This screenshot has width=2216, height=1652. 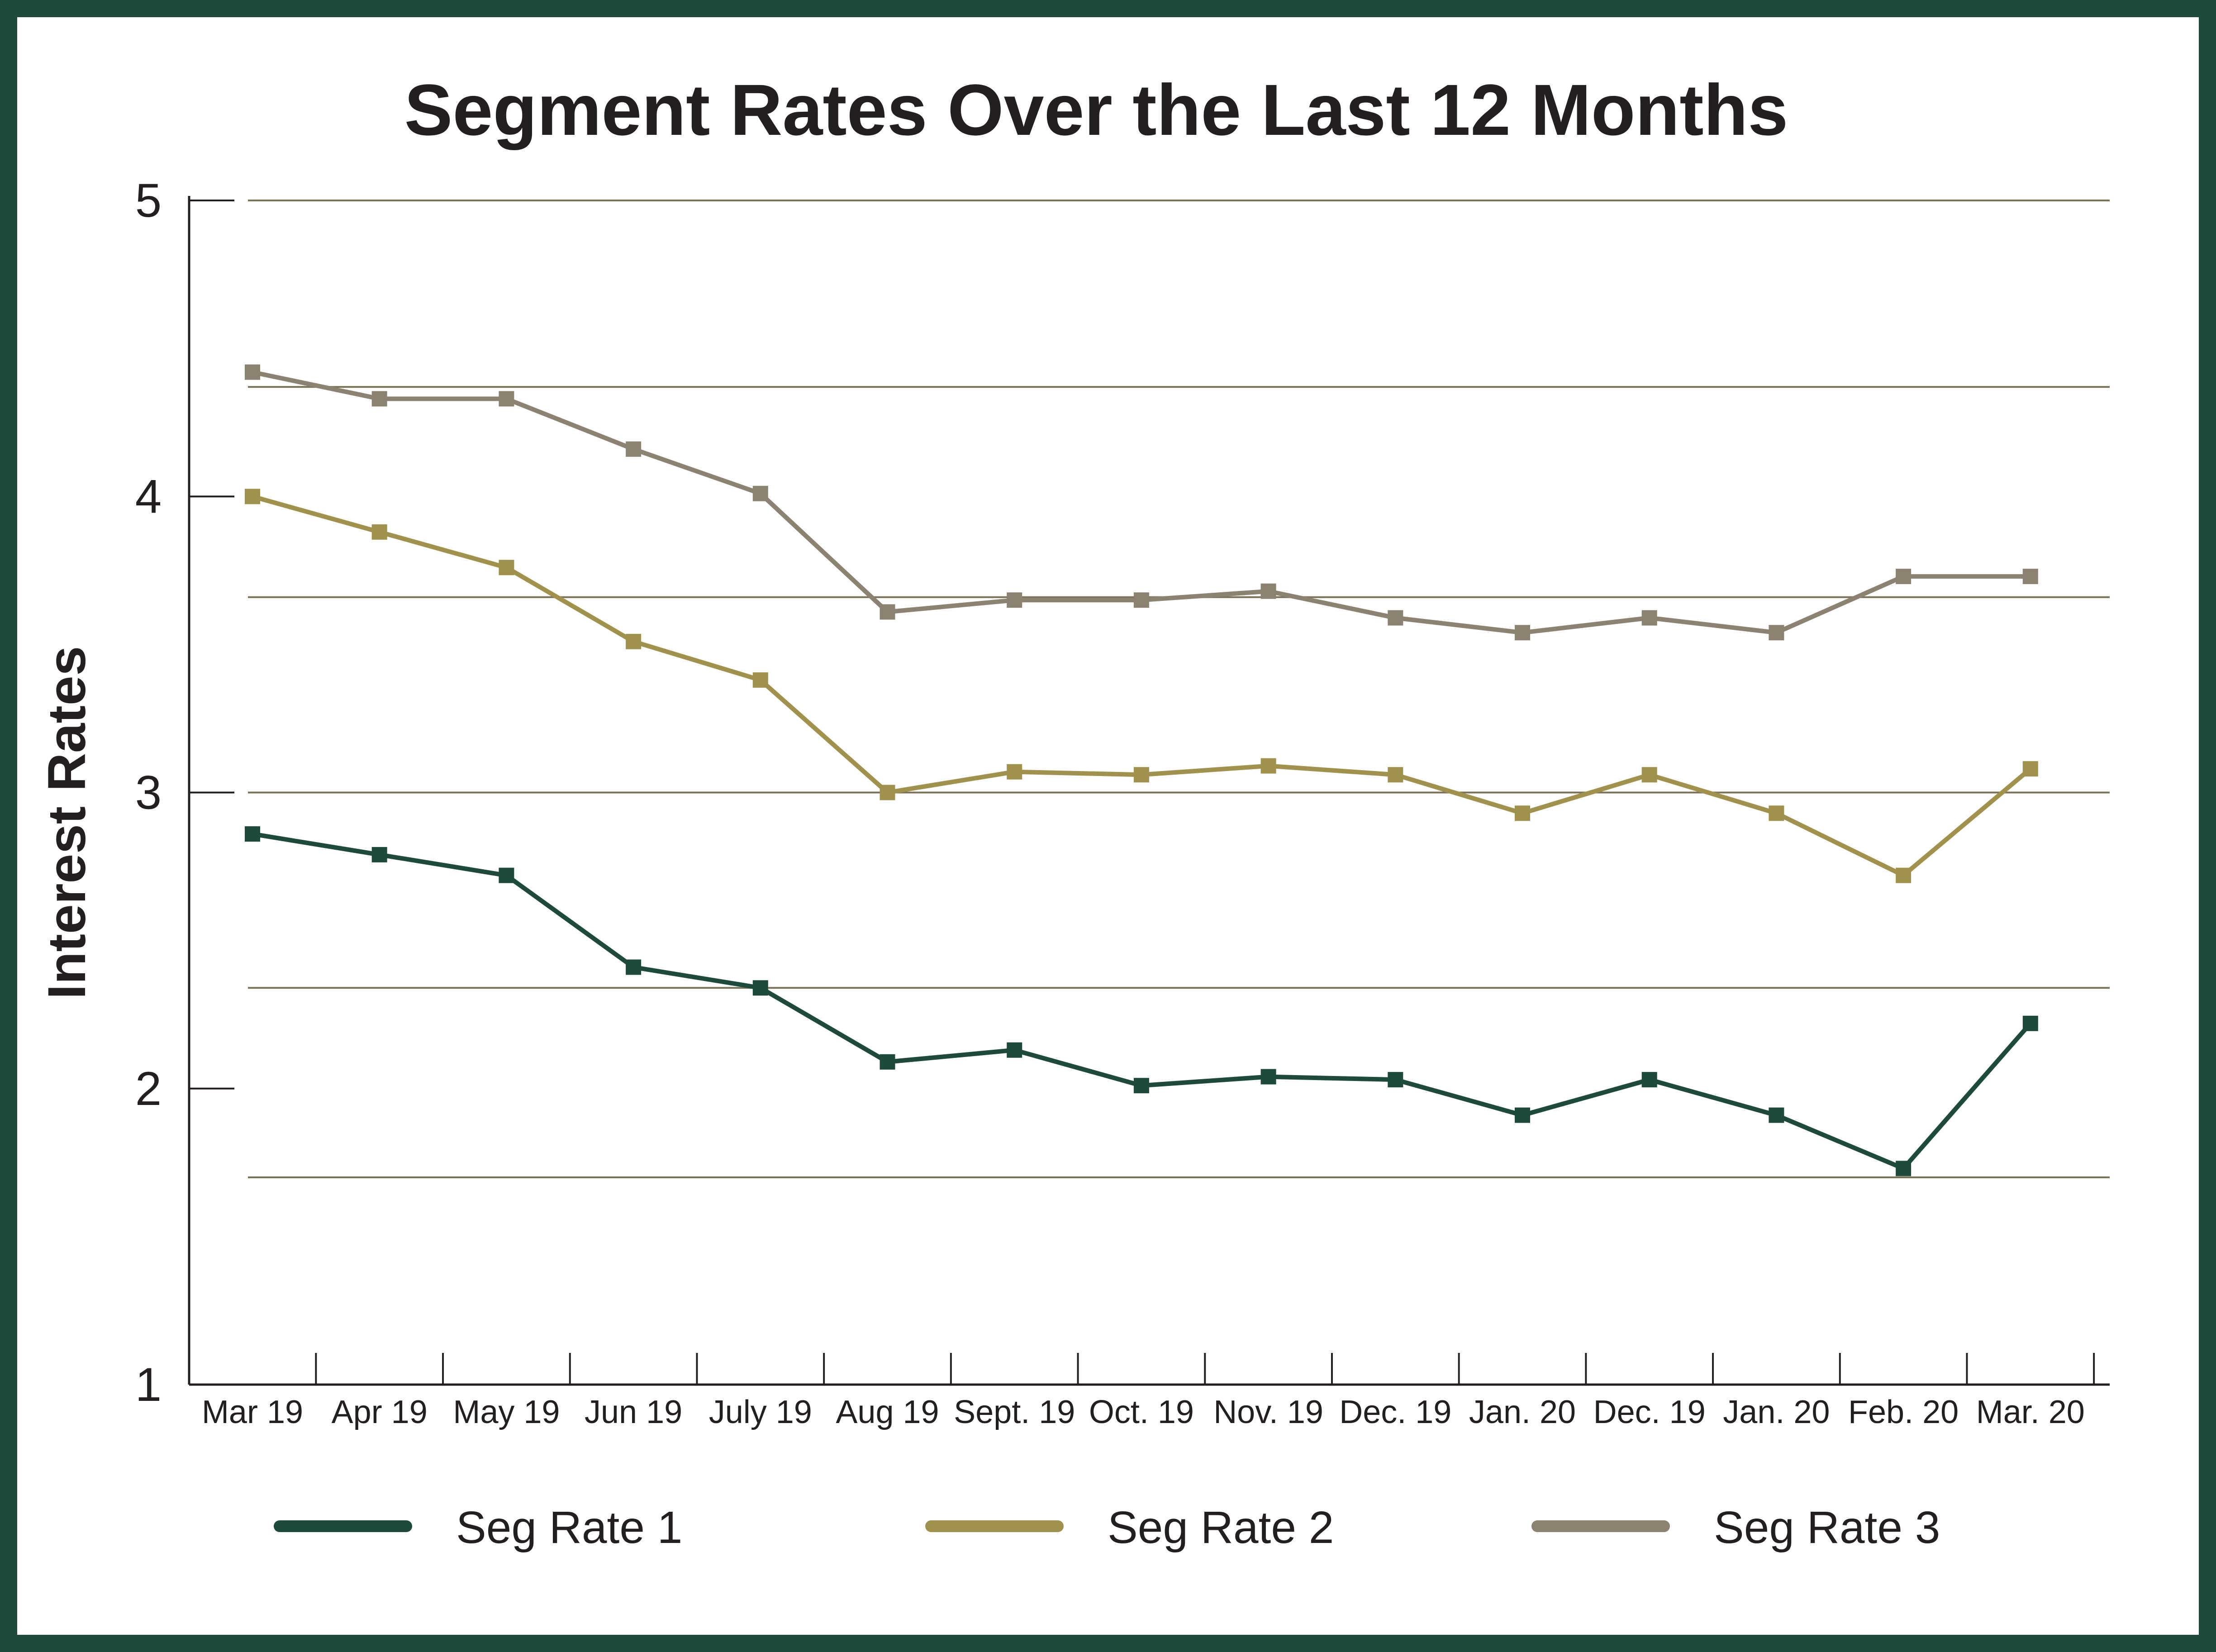 What do you see at coordinates (569, 1527) in the screenshot?
I see `legend-label: Seg Rate 1` at bounding box center [569, 1527].